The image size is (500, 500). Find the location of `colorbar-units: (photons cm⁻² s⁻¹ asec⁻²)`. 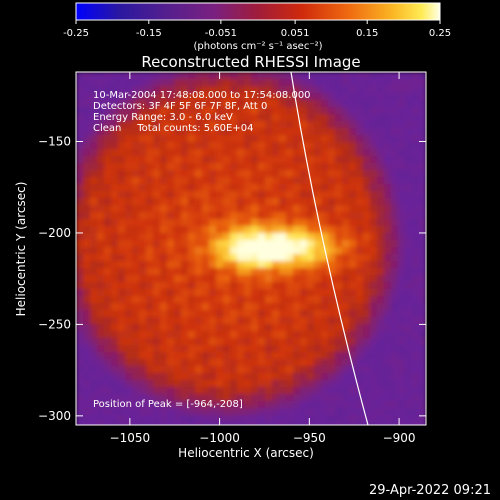

colorbar-units: (photons cm⁻² s⁻¹ asec⁻²) is located at coordinates (257, 46).